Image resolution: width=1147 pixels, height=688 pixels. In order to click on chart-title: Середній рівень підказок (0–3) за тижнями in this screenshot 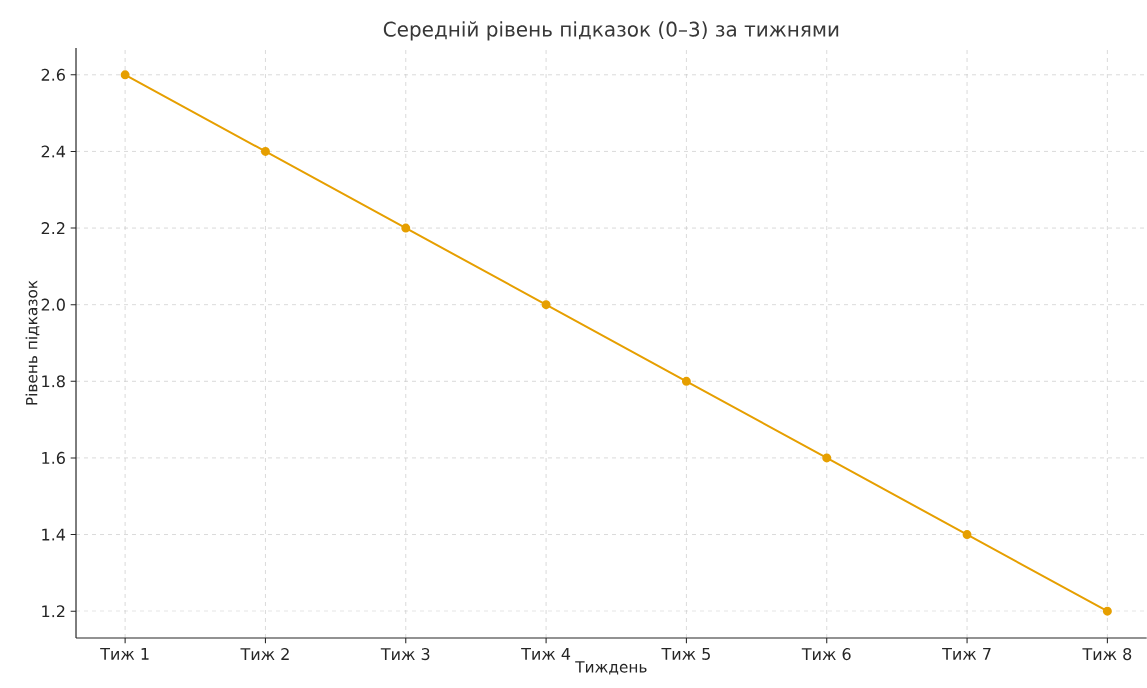, I will do `click(611, 31)`.